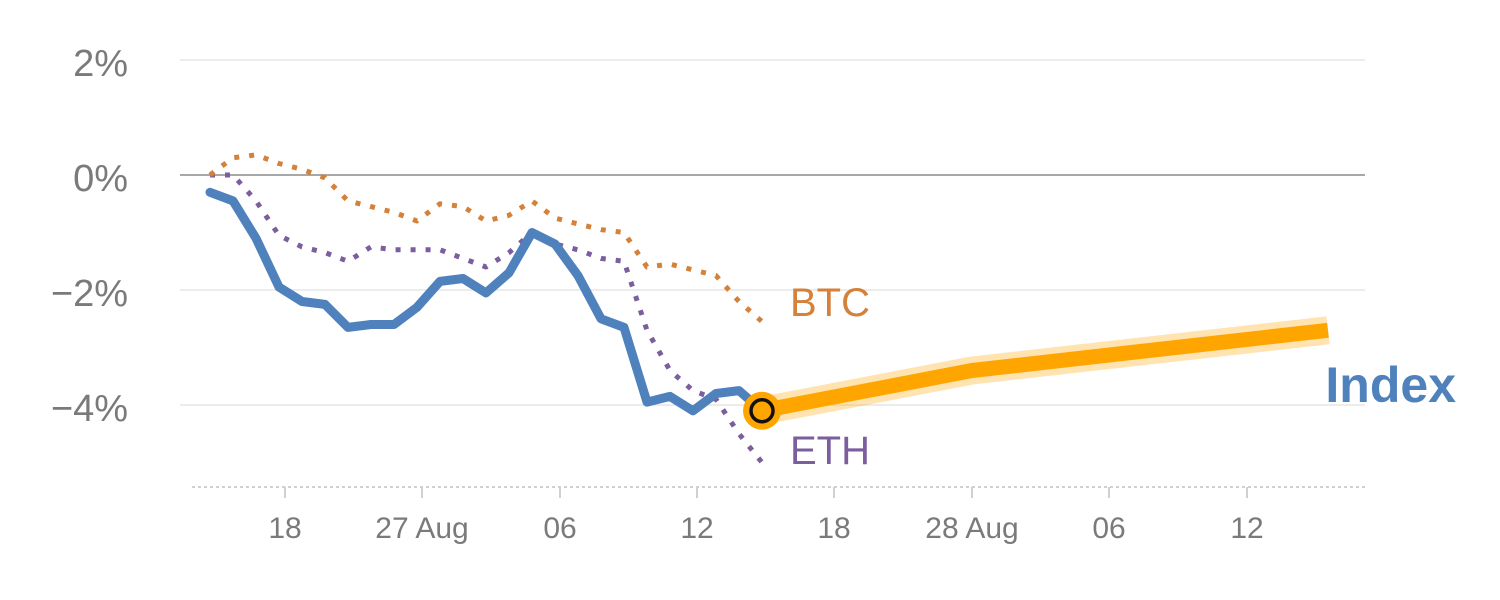  What do you see at coordinates (1390, 385) in the screenshot?
I see `index-series-label: Index` at bounding box center [1390, 385].